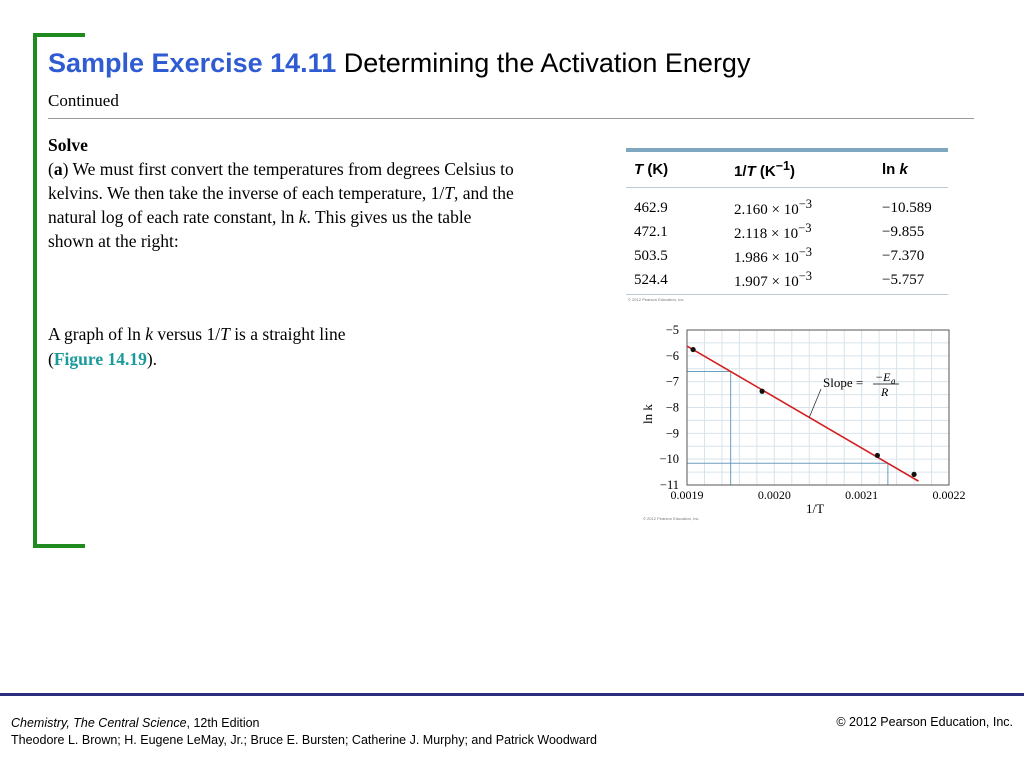 Image resolution: width=1024 pixels, height=768 pixels. I want to click on table-row: 472.1 2.118 × 10−3 −9.855, so click(787, 232).